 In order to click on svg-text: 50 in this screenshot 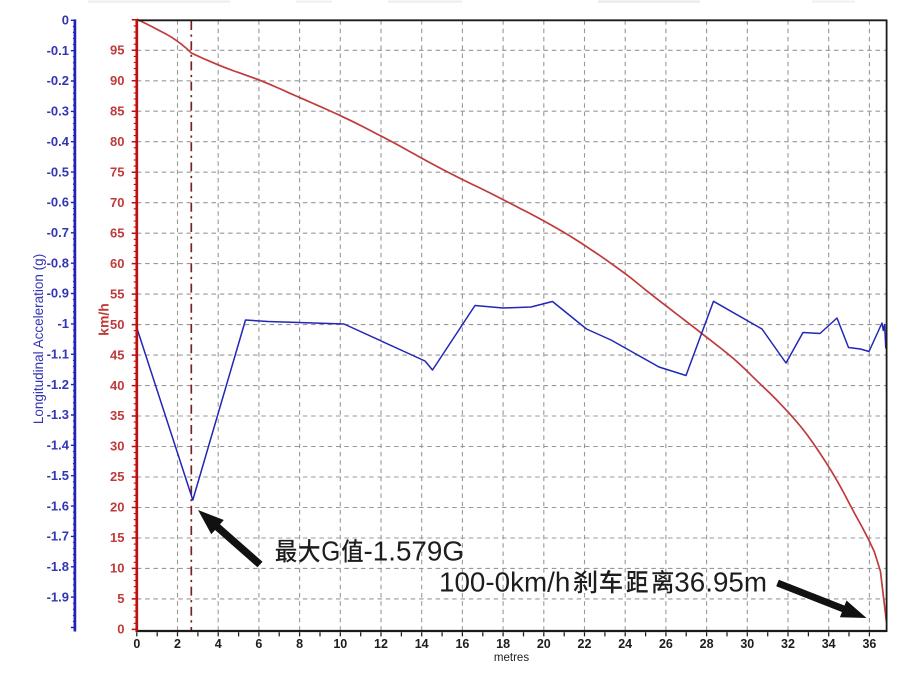, I will do `click(117, 324)`.